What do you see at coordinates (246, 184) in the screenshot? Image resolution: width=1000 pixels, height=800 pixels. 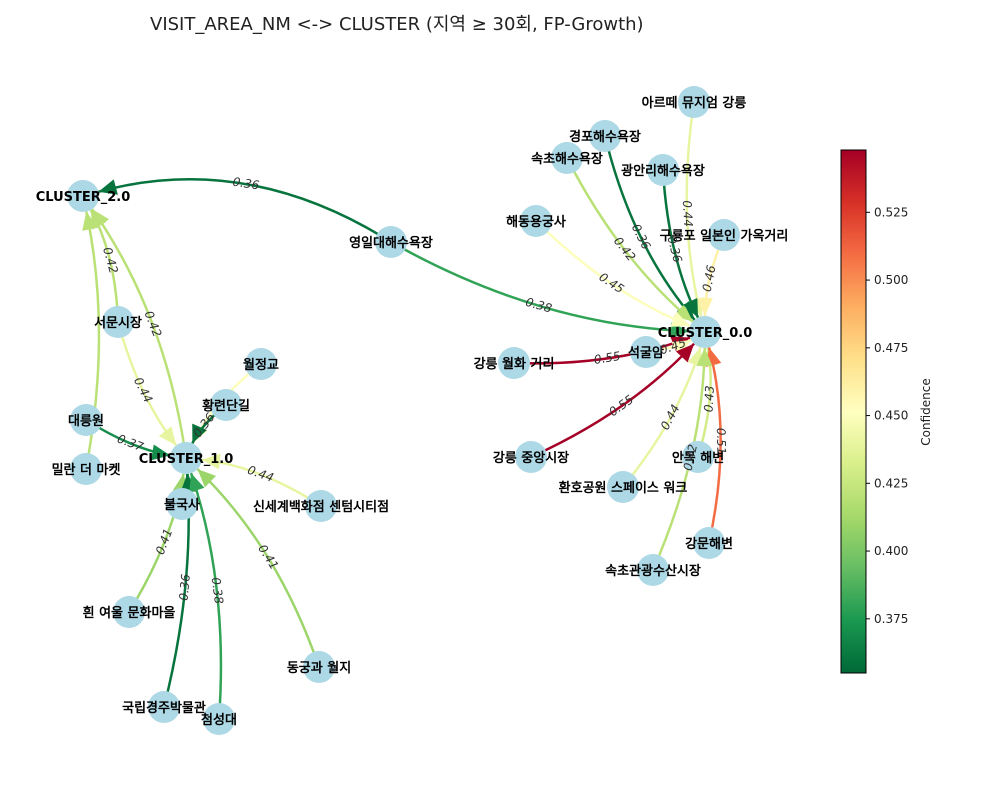 I see `edge-label: 0.36` at bounding box center [246, 184].